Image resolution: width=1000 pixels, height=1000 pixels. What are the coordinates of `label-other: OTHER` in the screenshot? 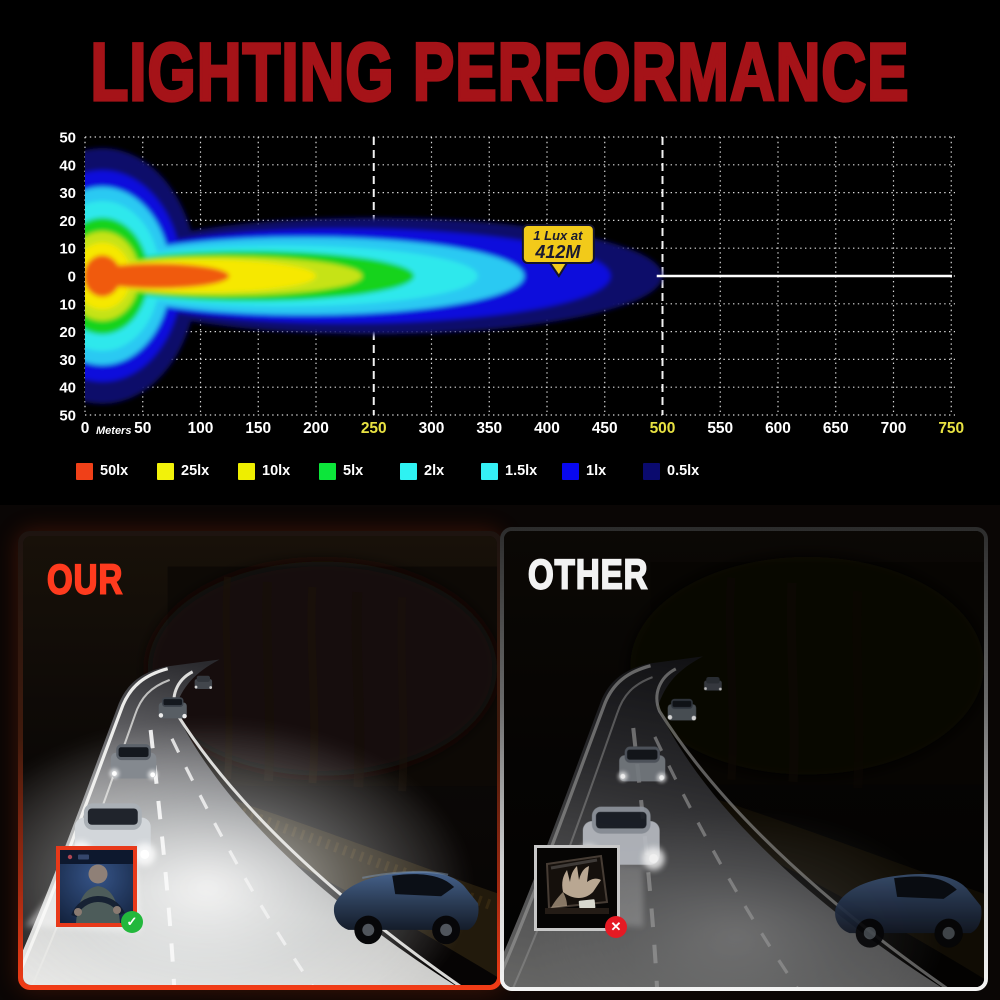 It's located at (588, 574).